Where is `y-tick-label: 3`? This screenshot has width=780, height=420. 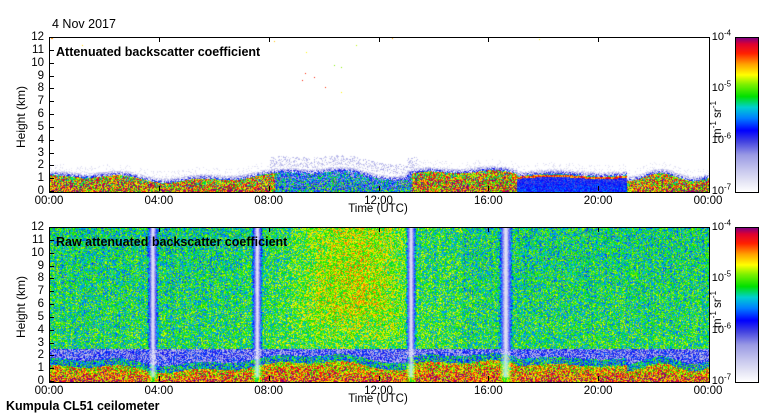
y-tick-label: 3 is located at coordinates (40, 342).